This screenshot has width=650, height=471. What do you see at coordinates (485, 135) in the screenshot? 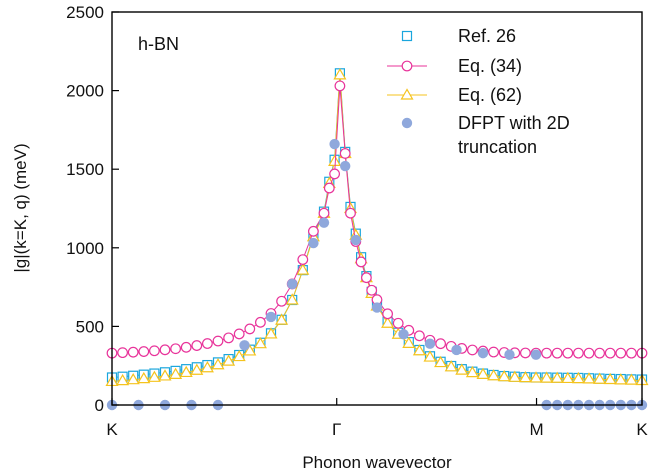
I see `legend-entry: DFPT with 2D truncation` at bounding box center [485, 135].